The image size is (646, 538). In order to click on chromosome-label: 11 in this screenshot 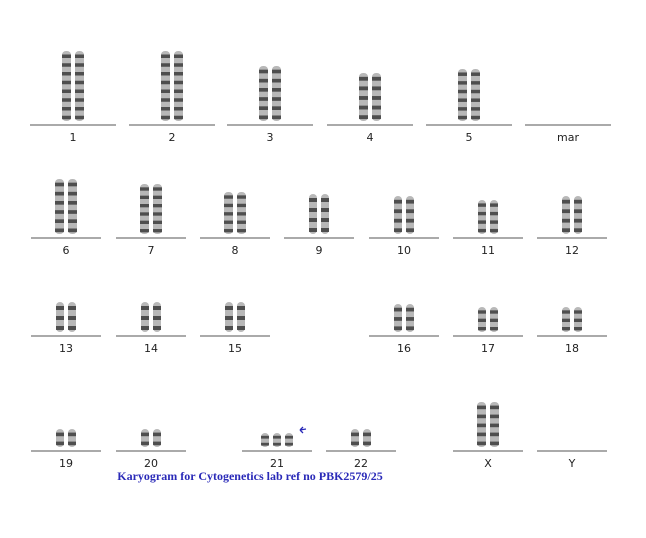, I will do `click(488, 250)`.